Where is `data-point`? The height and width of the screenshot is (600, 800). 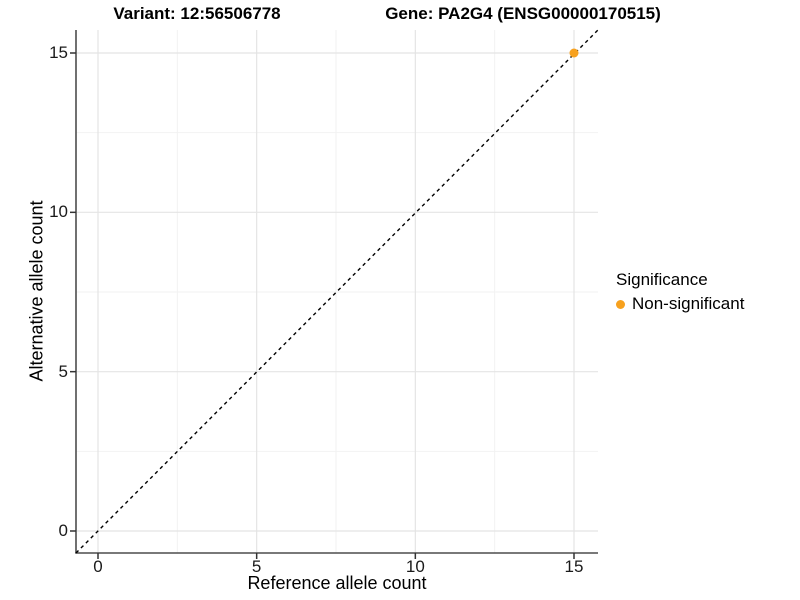 data-point is located at coordinates (574, 53).